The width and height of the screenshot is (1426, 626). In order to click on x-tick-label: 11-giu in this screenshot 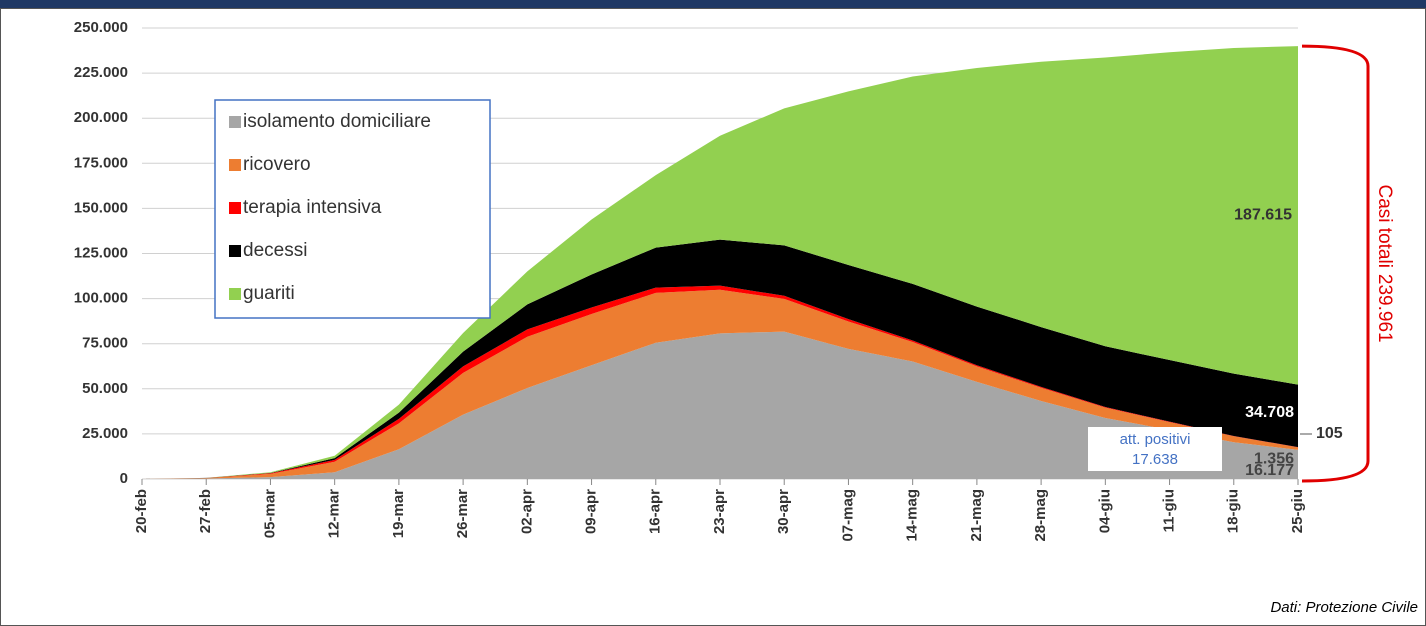, I will do `click(1169, 510)`.